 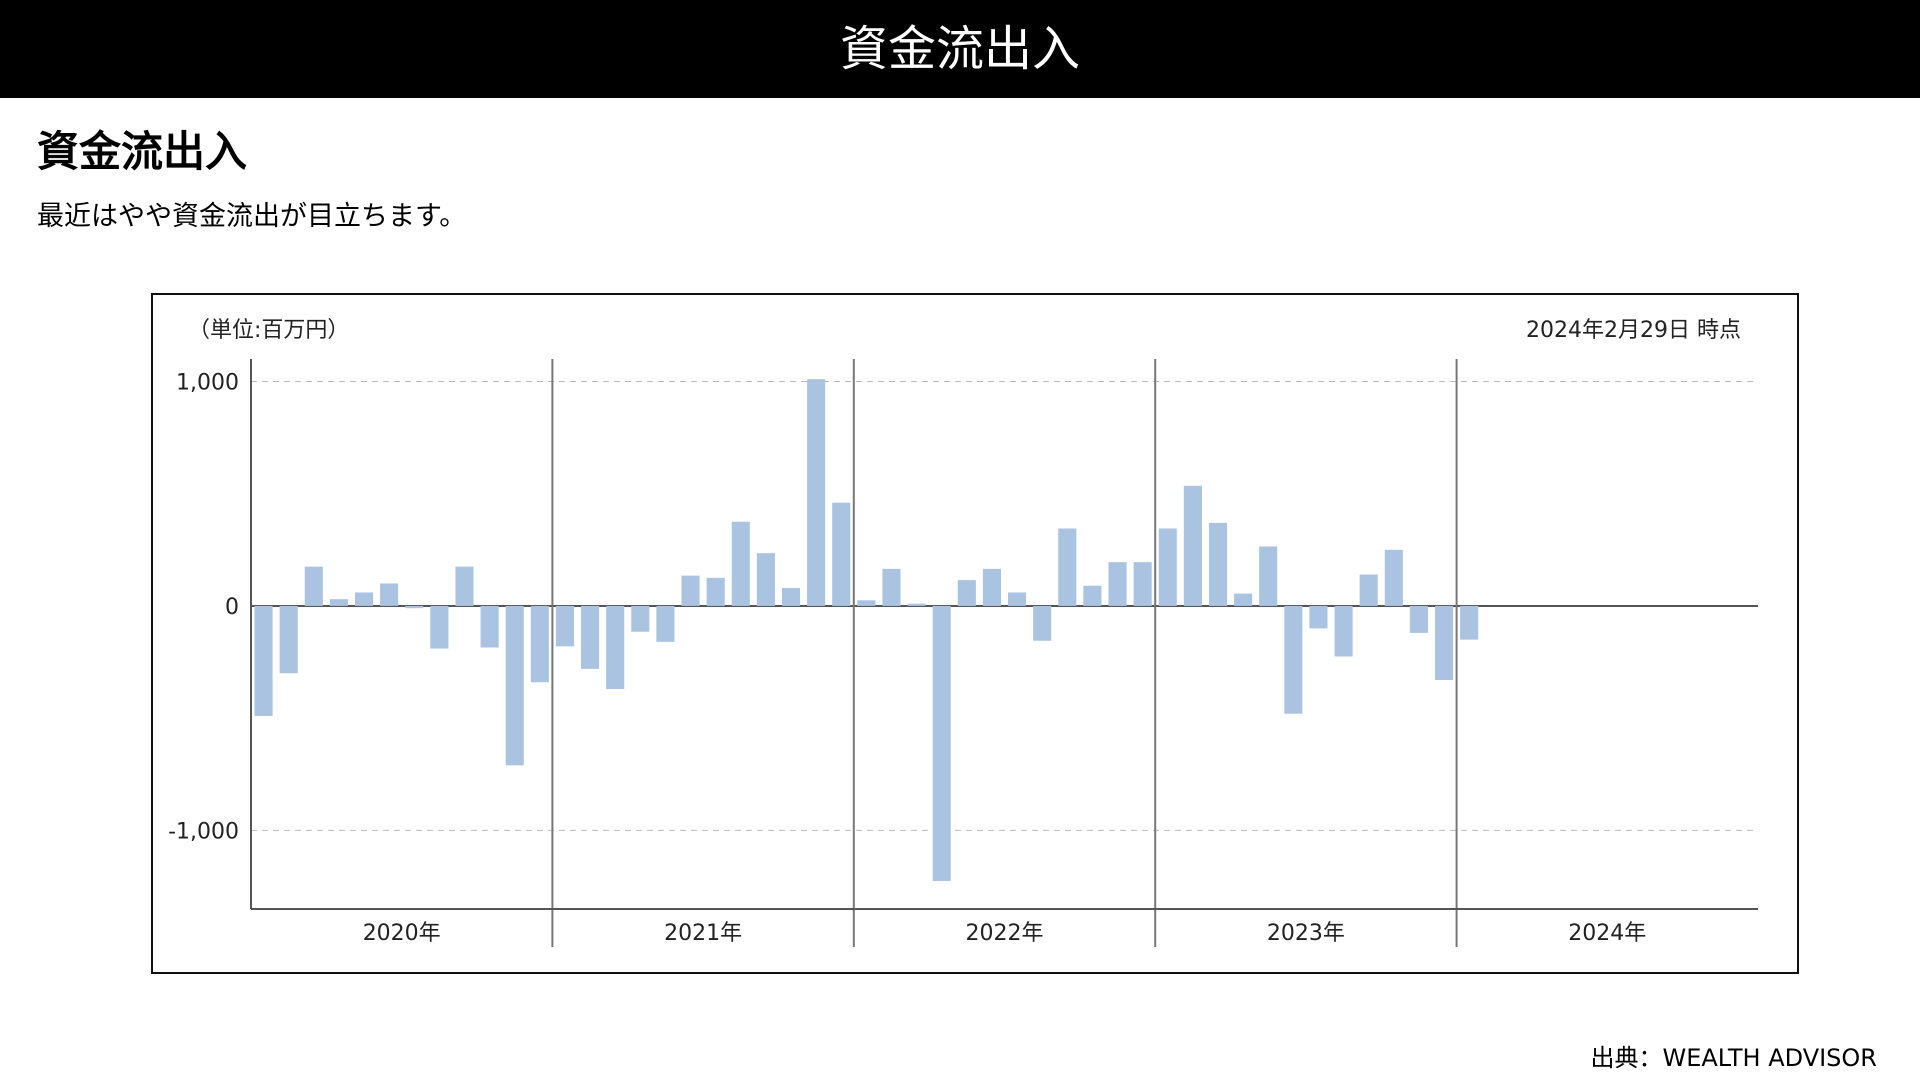 What do you see at coordinates (207, 382) in the screenshot?
I see `y-tick-label: 1,000` at bounding box center [207, 382].